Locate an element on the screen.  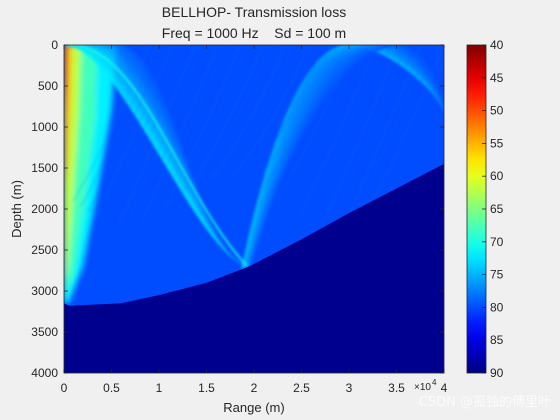
y-tick-label: 1500 is located at coordinates (44, 168).